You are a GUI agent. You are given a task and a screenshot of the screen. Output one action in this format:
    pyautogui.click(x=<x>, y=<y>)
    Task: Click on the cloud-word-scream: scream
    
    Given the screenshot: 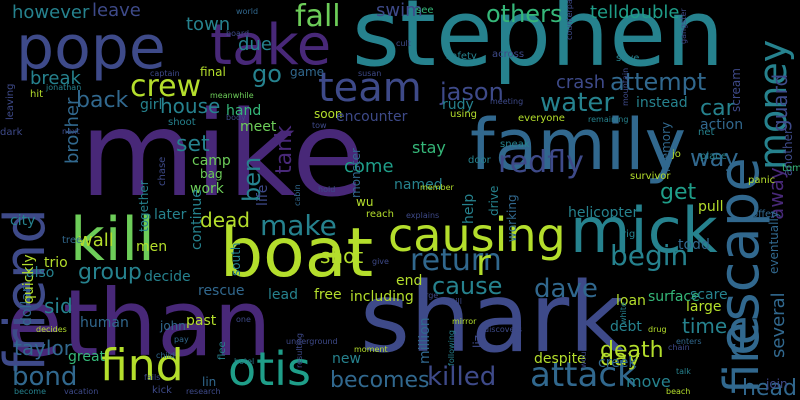 What is the action you would take?
    pyautogui.click(x=736, y=90)
    